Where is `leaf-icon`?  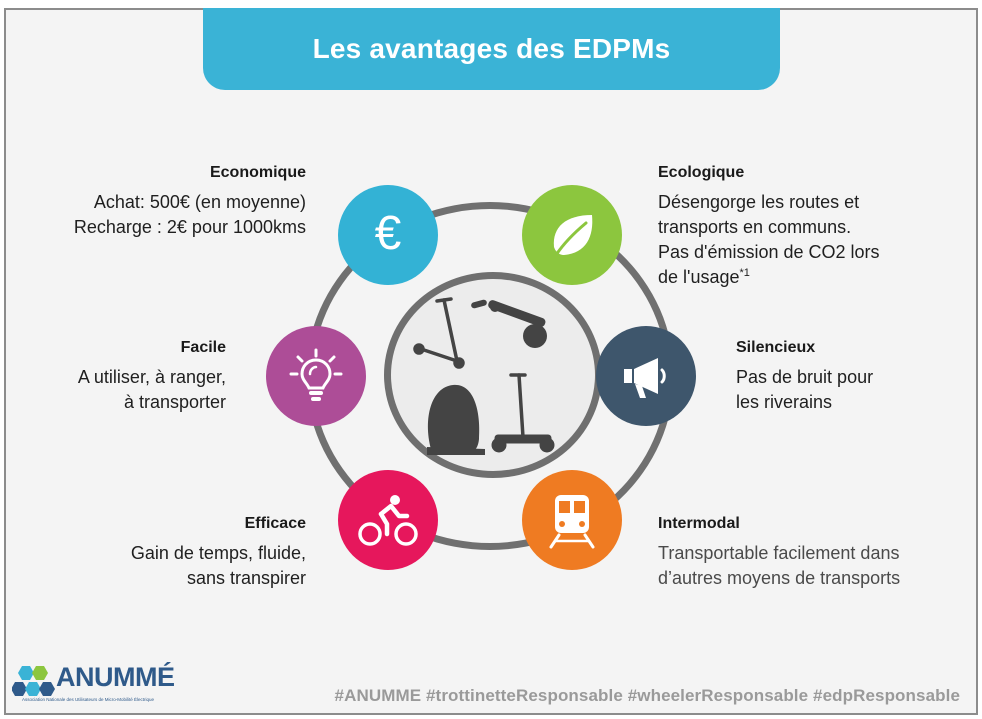 leaf-icon is located at coordinates (573, 236).